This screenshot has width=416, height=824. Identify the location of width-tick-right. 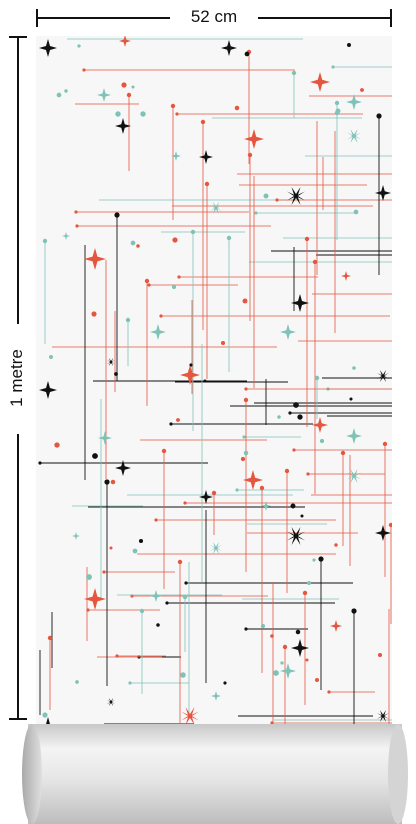
(391, 18).